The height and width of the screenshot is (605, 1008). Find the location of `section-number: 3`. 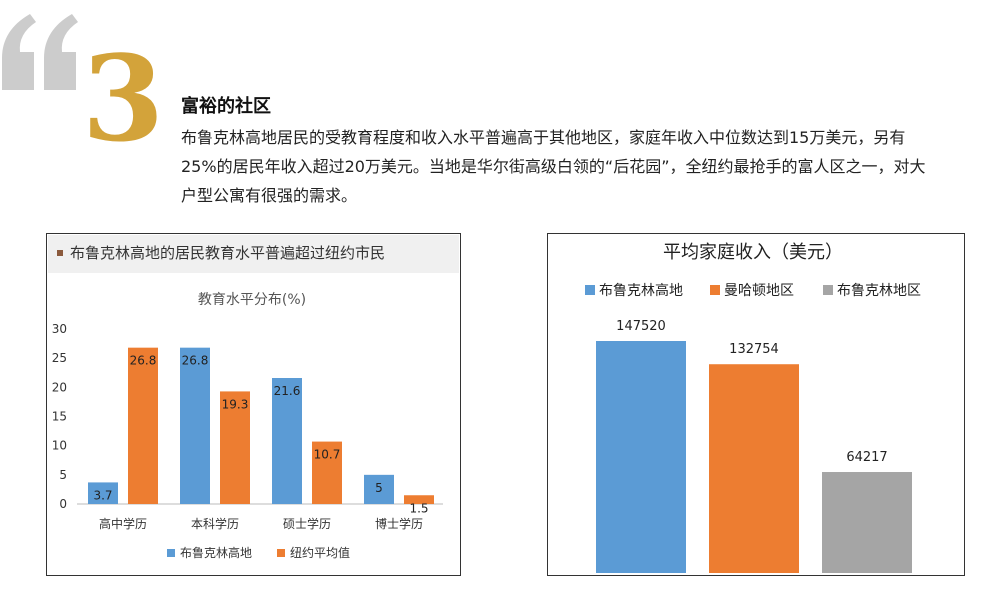

section-number: 3 is located at coordinates (123, 98).